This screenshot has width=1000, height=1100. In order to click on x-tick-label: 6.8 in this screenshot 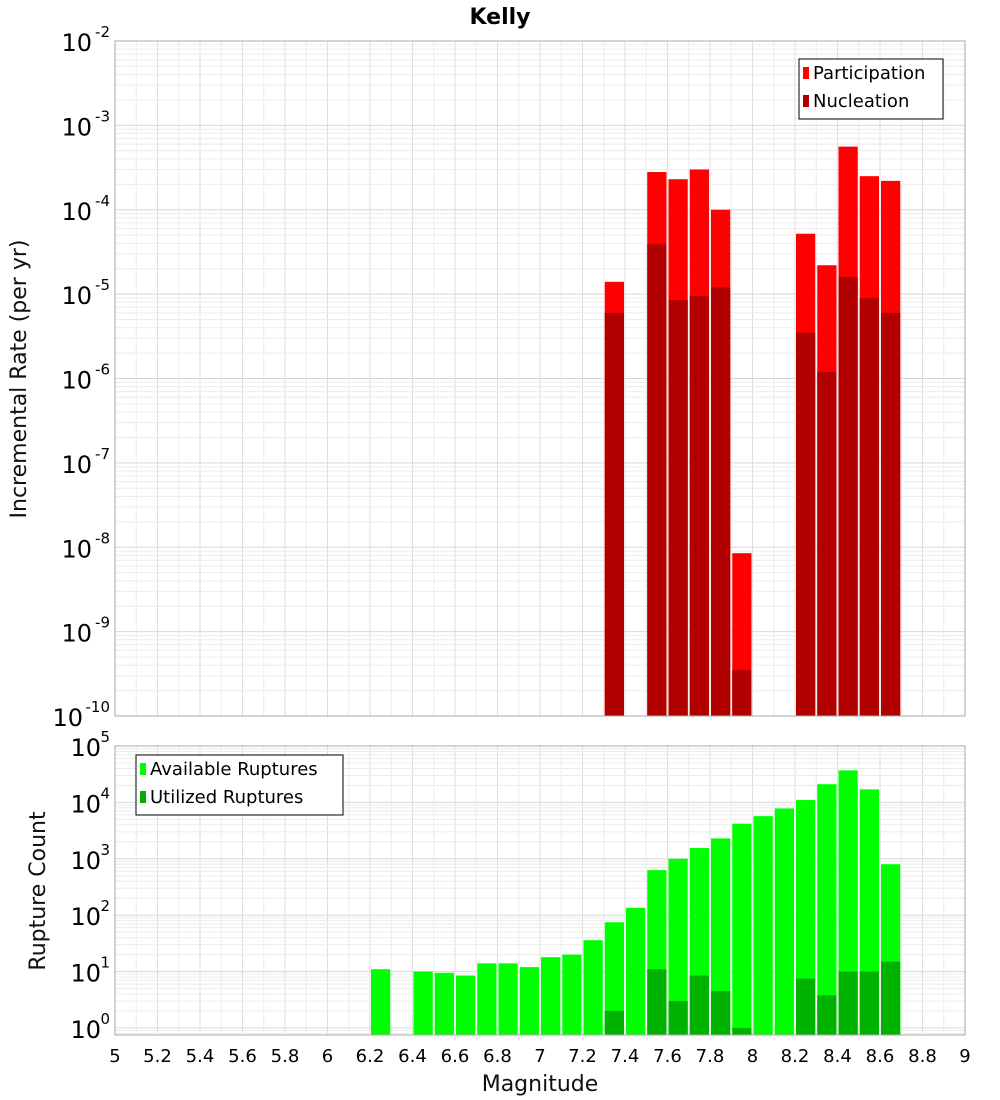, I will do `click(497, 1056)`.